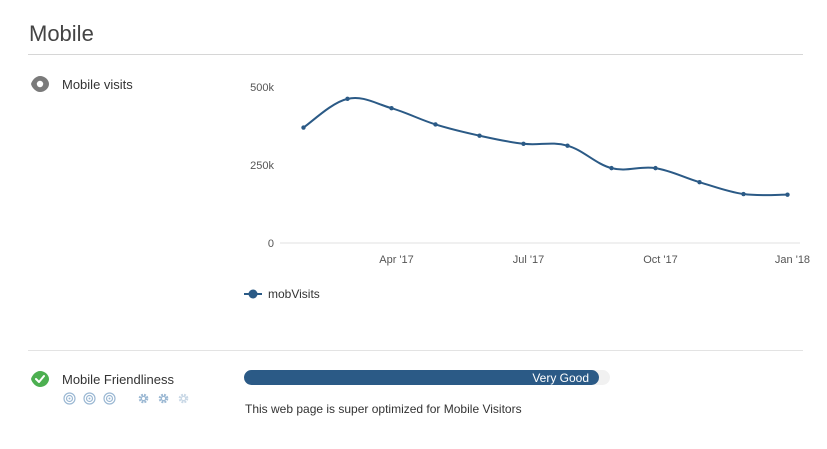 The width and height of the screenshot is (827, 449). What do you see at coordinates (528, 260) in the screenshot?
I see `x-tick-label: Jul '17` at bounding box center [528, 260].